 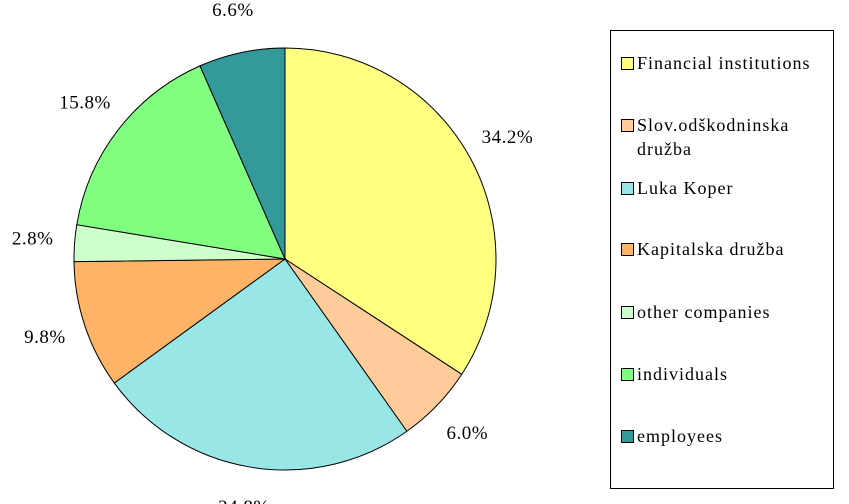 I want to click on legend-item: Luka Koper, so click(x=727, y=188).